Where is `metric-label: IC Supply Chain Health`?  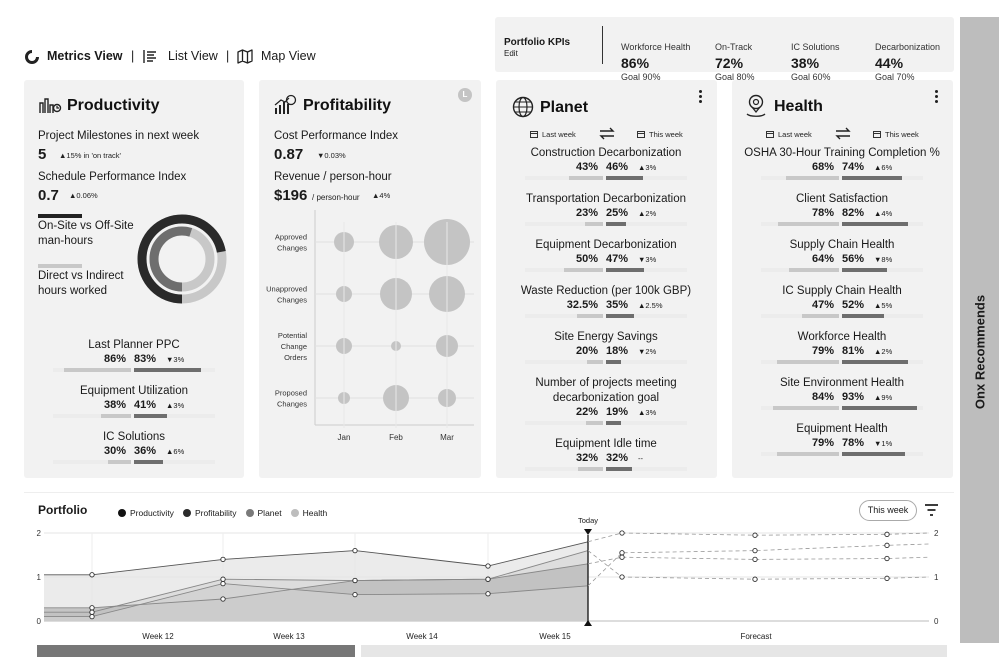 metric-label: IC Supply Chain Health is located at coordinates (842, 291).